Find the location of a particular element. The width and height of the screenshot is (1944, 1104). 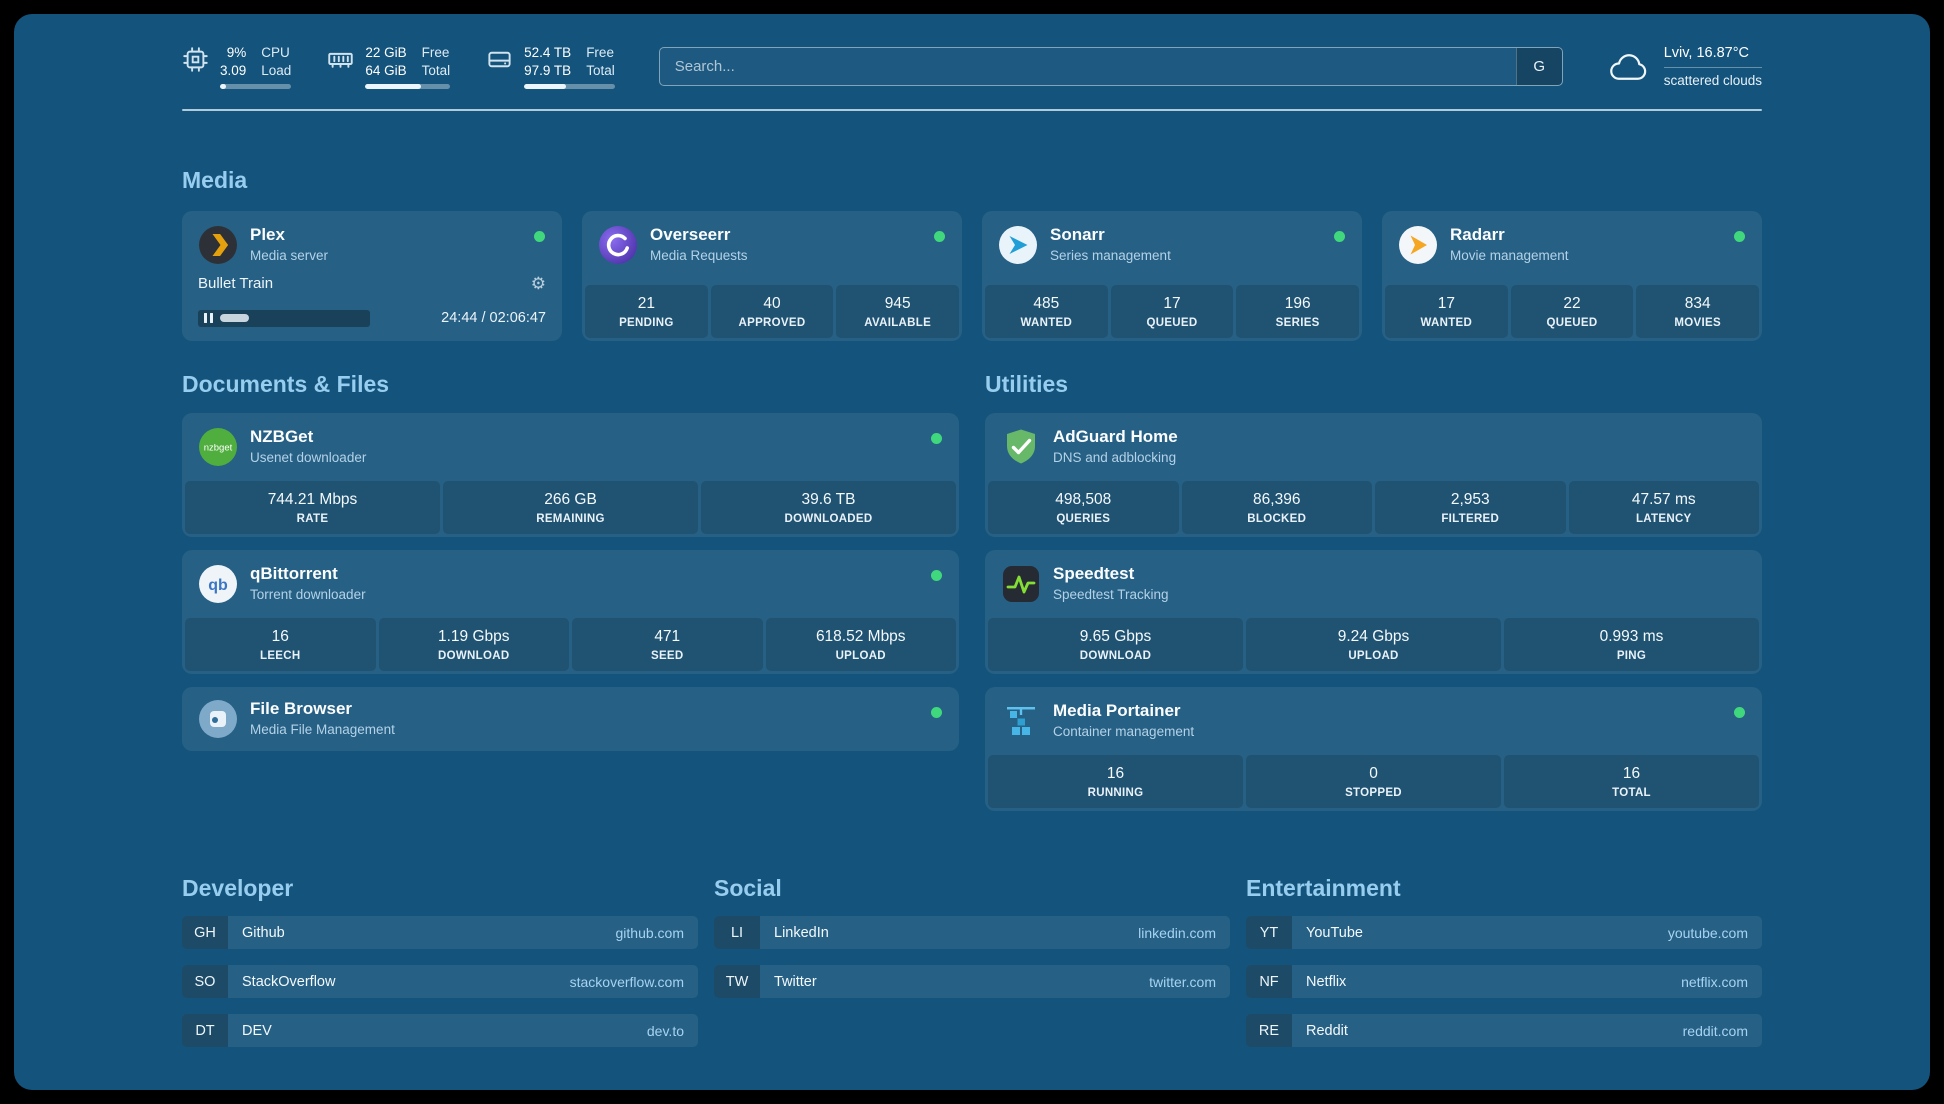

stat-box: 86,396 BLOCKED is located at coordinates (1276, 507).